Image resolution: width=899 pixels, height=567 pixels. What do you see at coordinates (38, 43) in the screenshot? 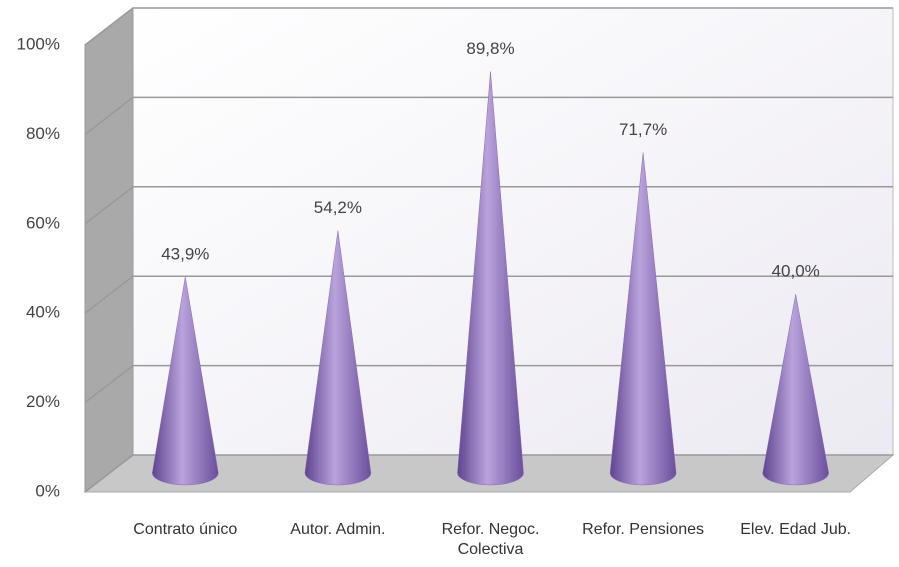
I see `y-tick-label: 100%` at bounding box center [38, 43].